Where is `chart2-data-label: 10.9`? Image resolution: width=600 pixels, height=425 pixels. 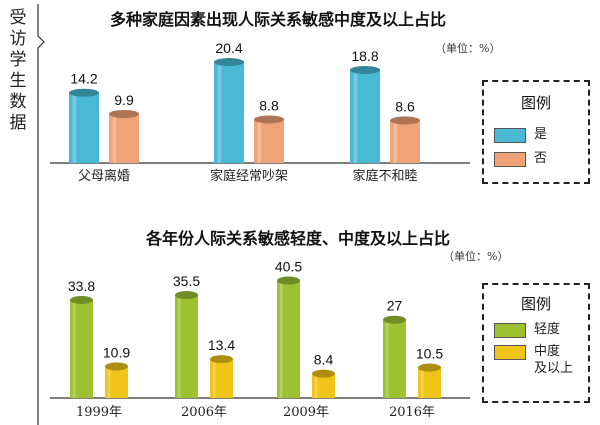 chart2-data-label: 10.9 is located at coordinates (116, 352).